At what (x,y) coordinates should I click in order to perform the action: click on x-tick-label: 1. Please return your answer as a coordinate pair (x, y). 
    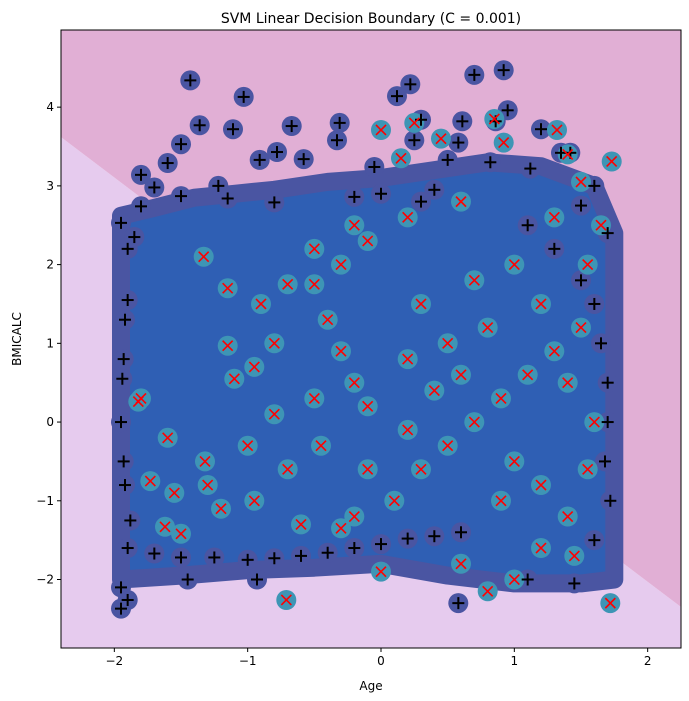
    Looking at the image, I should click on (515, 661).